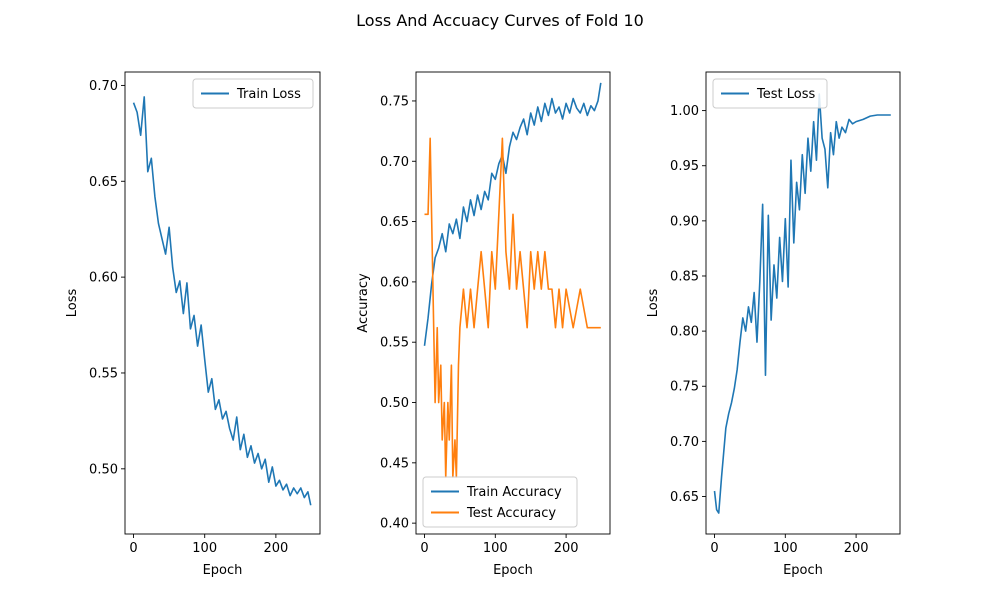  I want to click on legend: Train Loss, so click(253, 93).